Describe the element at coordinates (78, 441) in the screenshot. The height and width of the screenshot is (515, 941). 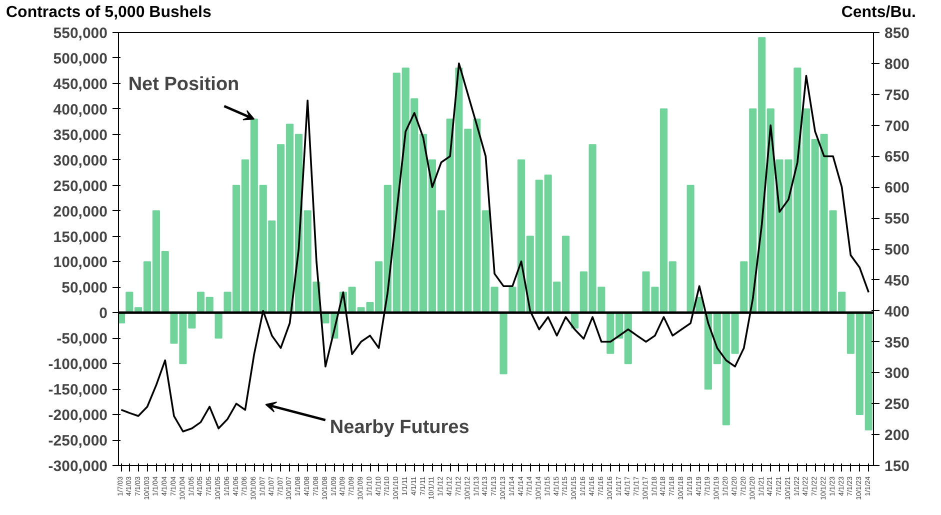
I see `y-tick-label: -250,000` at that location.